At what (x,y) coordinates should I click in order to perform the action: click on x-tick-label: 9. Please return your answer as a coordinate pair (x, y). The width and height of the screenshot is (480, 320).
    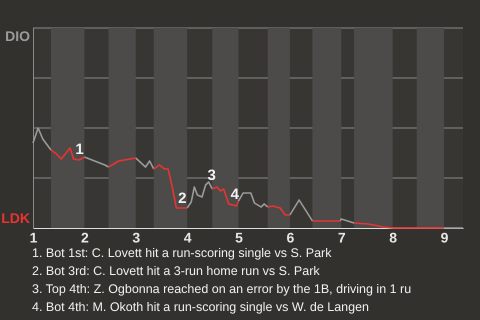
    Looking at the image, I should click on (444, 238).